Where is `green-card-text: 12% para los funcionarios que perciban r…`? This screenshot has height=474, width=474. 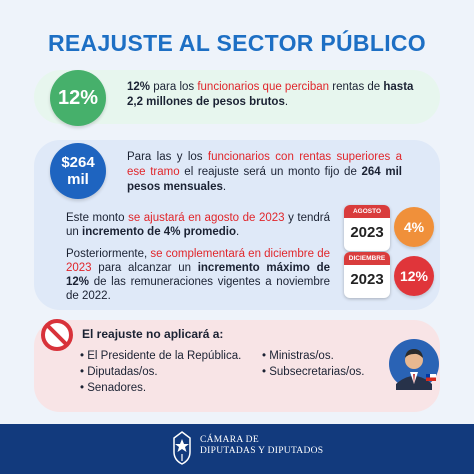 green-card-text: 12% para los funcionarios que perciban r… is located at coordinates (277, 95).